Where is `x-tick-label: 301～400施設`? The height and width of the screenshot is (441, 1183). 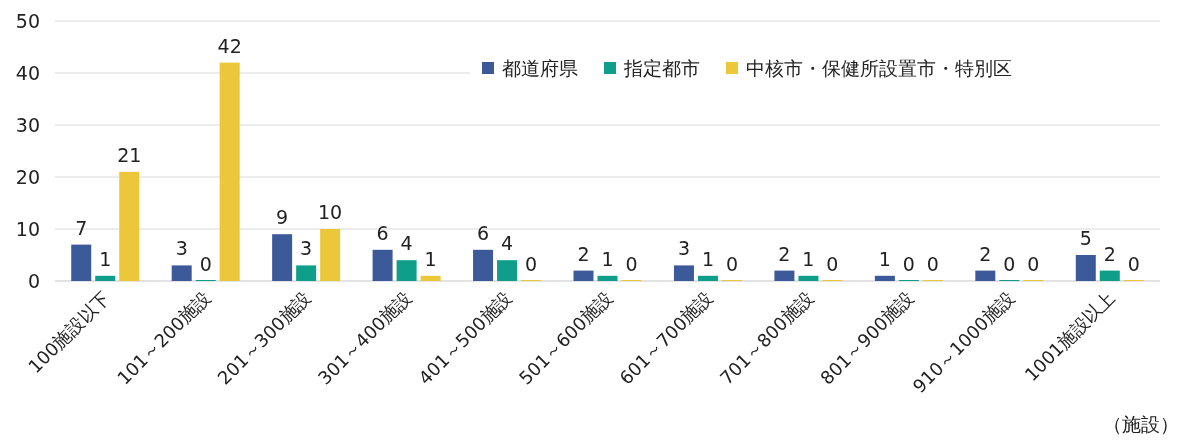
x-tick-label: 301～400施設 is located at coordinates (364, 337).